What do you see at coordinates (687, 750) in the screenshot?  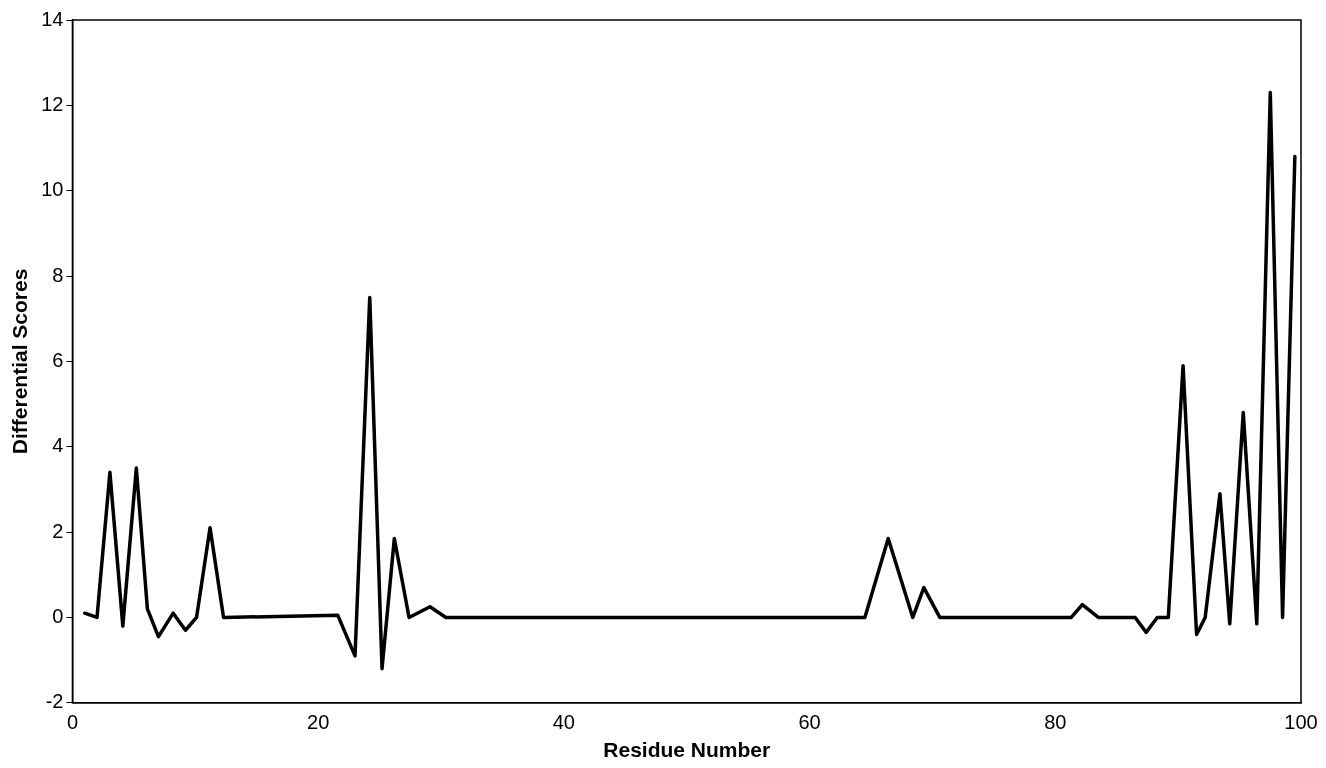 I see `x-axis-title: Residue Number` at bounding box center [687, 750].